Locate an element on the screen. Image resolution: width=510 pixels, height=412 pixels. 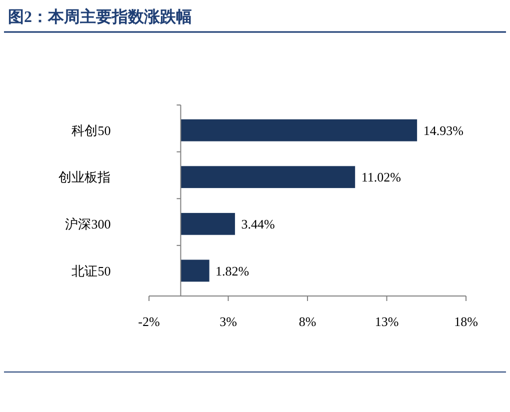
data-label: 3.44% is located at coordinates (258, 224).